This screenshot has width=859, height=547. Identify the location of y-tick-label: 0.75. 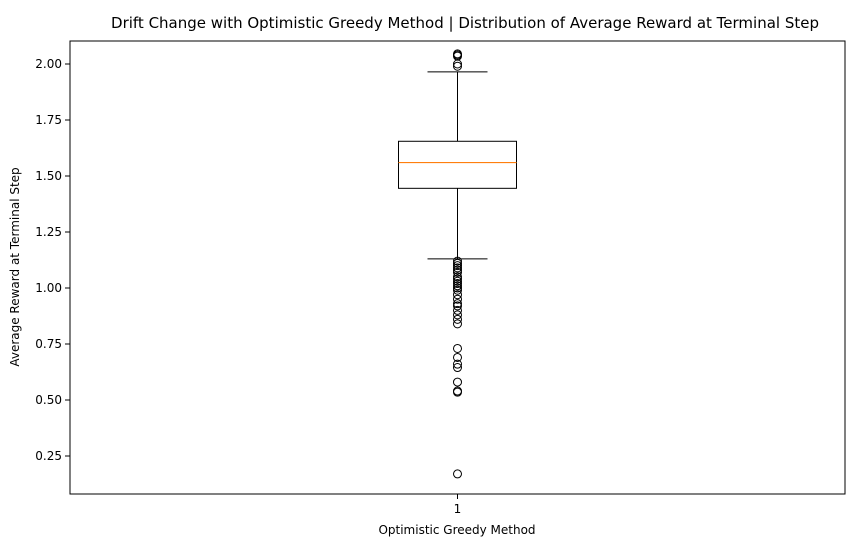
(48, 344).